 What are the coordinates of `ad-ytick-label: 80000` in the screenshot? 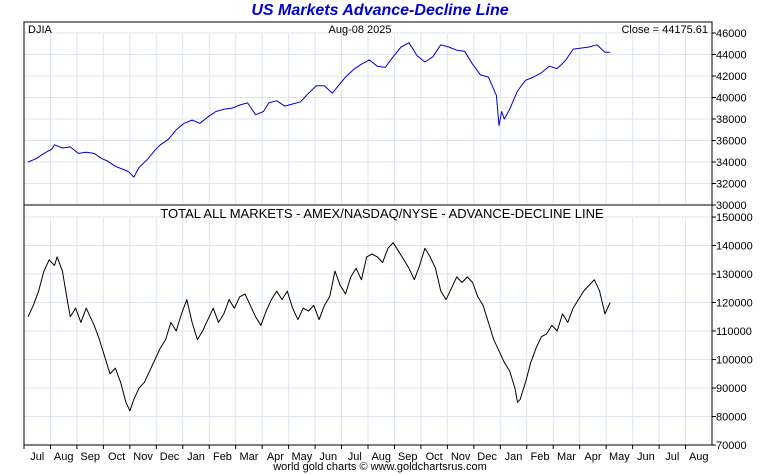 It's located at (731, 418).